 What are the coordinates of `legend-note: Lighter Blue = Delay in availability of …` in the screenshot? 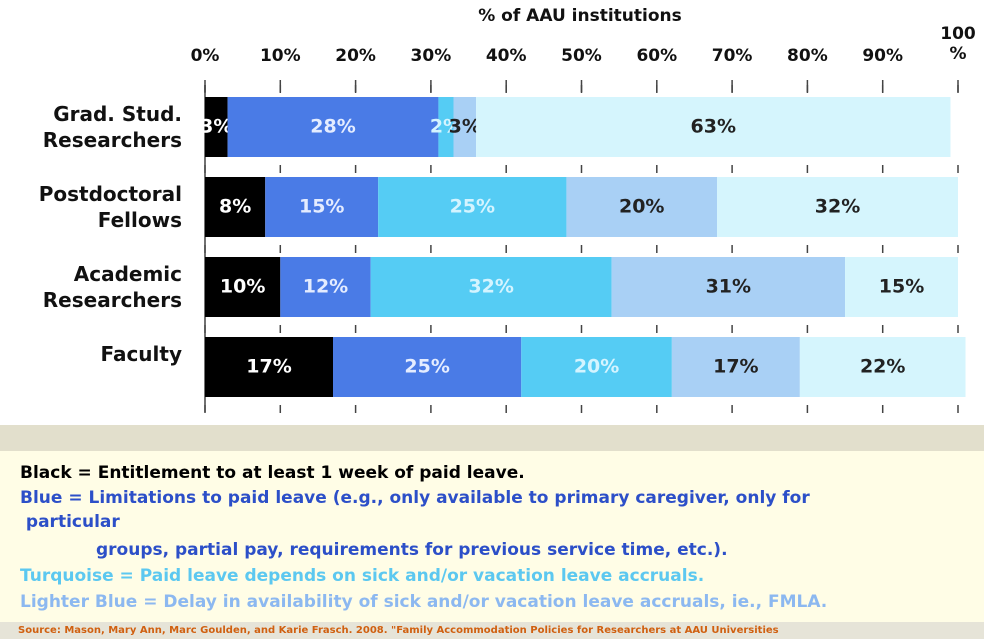 It's located at (424, 602).